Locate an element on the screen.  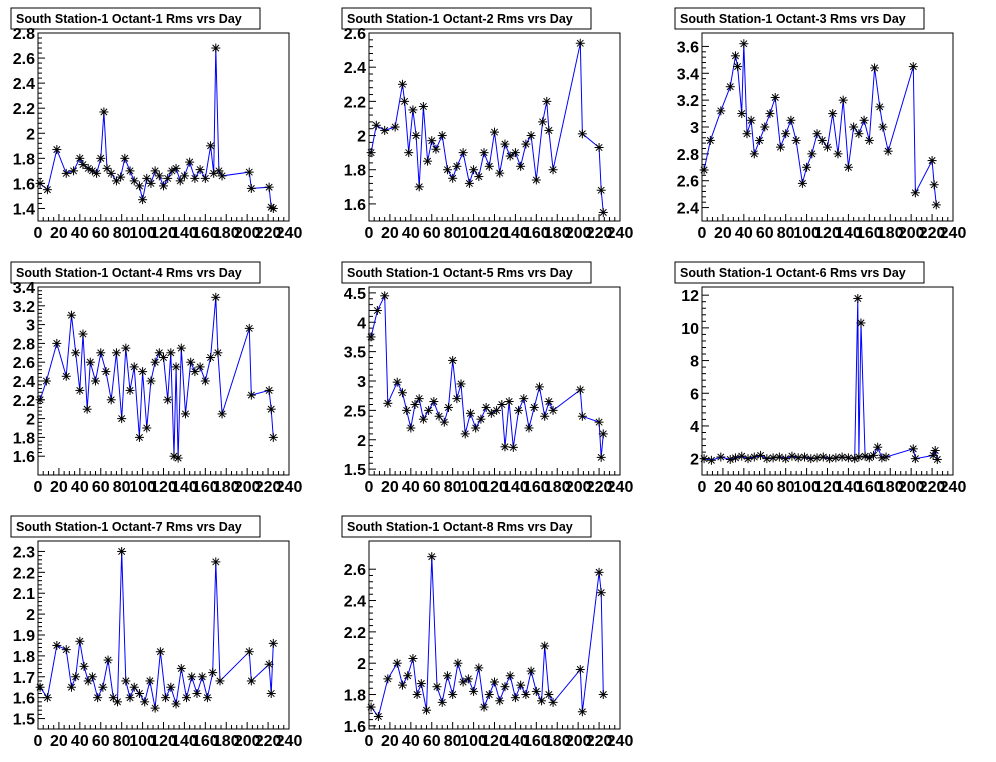
x-tick-label: 80 is located at coordinates (453, 487).